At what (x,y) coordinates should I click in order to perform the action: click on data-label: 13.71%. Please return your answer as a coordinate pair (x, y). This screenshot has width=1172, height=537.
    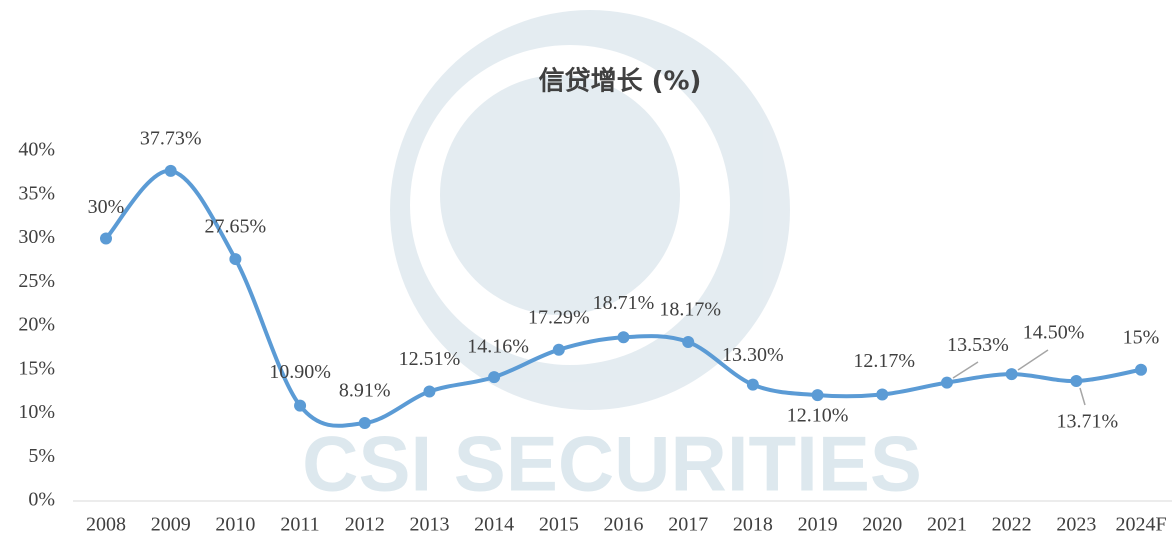
    Looking at the image, I should click on (1087, 422).